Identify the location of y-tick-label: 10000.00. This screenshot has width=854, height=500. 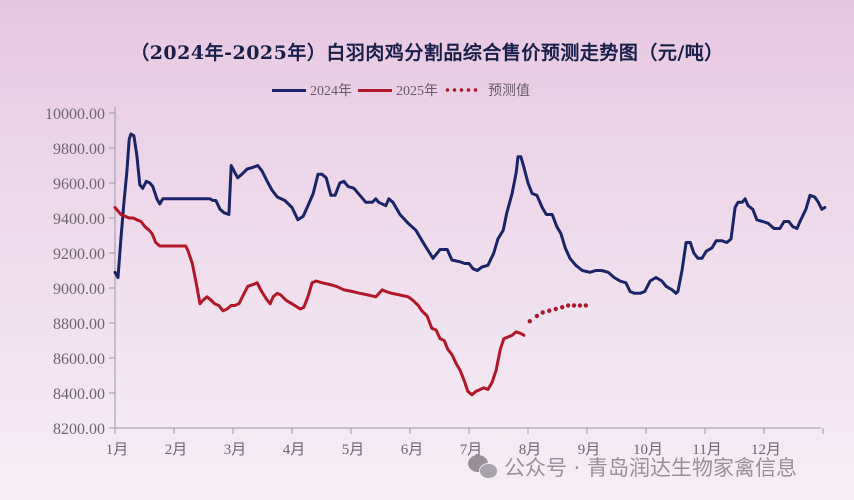
(75, 114).